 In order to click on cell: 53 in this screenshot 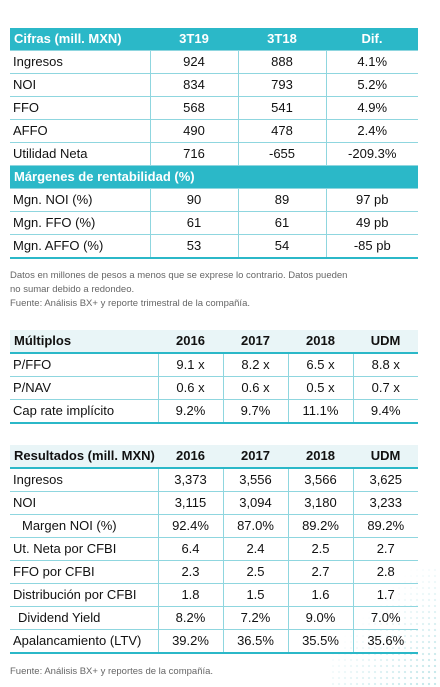, I will do `click(193, 246)`.